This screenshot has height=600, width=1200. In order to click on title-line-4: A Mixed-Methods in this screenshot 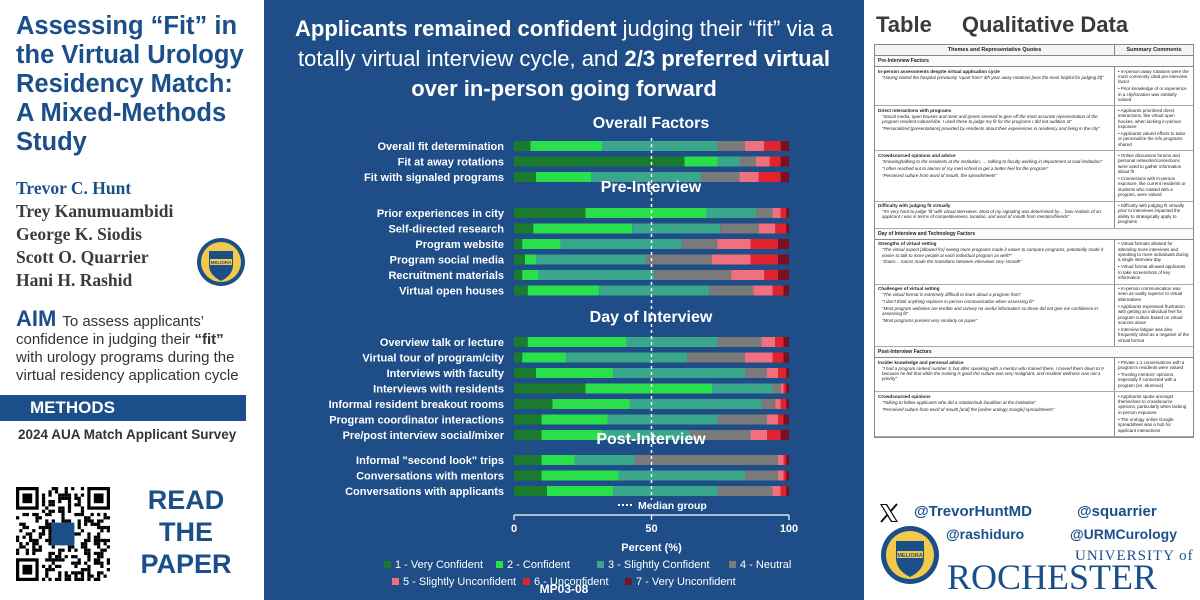, I will do `click(121, 113)`.